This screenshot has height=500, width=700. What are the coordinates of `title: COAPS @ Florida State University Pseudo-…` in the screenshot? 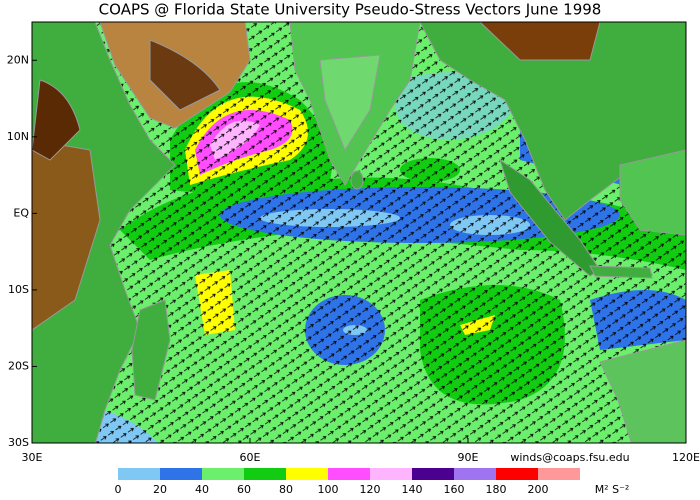 It's located at (350, 10).